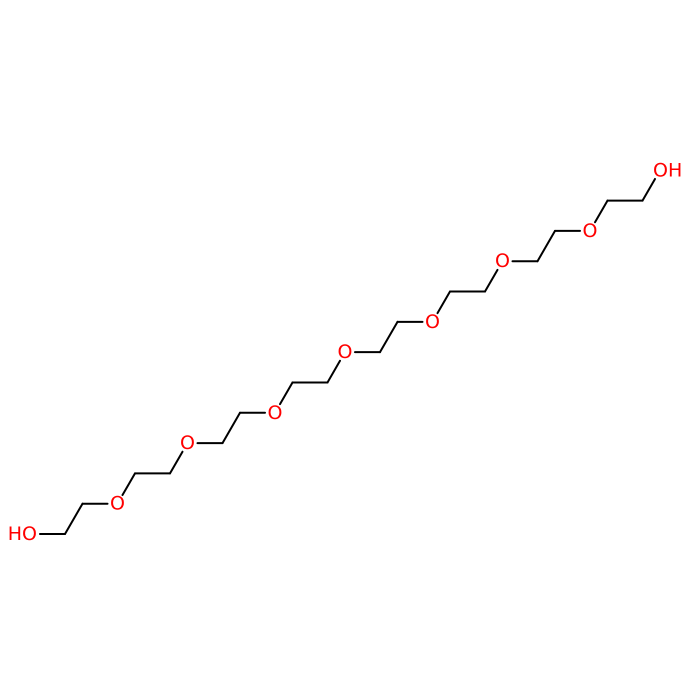 The height and width of the screenshot is (700, 700). Describe the element at coordinates (22, 534) in the screenshot. I see `hydroxyl-label: HO` at that location.